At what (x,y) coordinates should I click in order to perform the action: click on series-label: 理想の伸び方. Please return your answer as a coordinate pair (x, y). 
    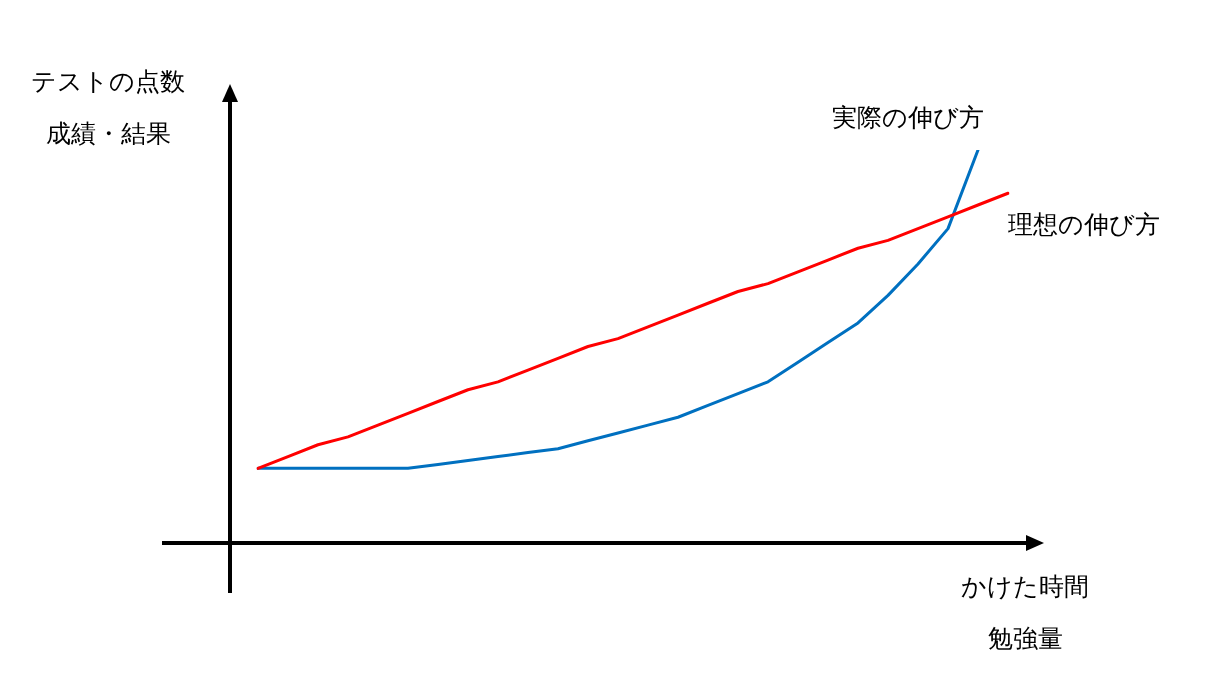
    Looking at the image, I should click on (1084, 225).